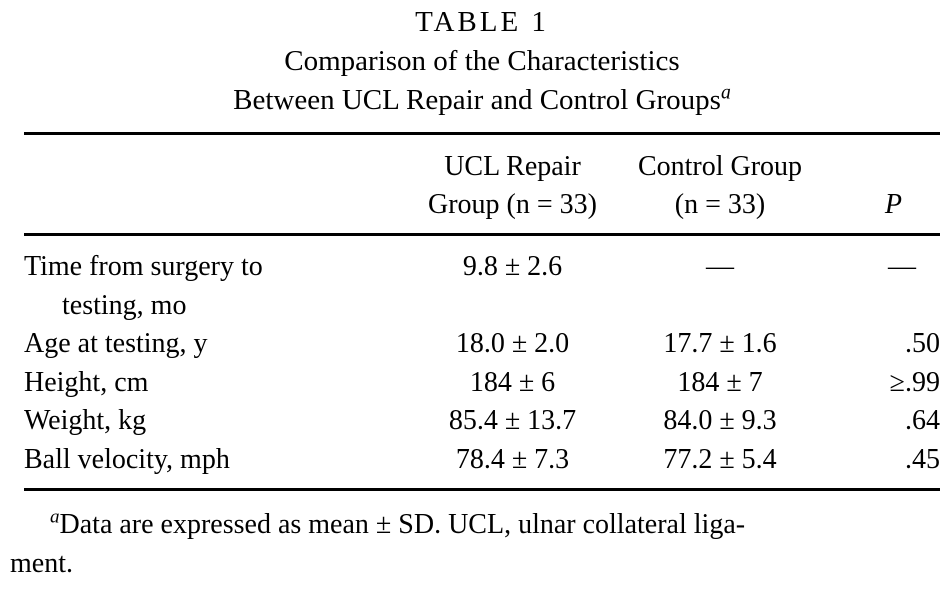 The image size is (946, 604). I want to click on cell-p: ≥.99, so click(914, 382).